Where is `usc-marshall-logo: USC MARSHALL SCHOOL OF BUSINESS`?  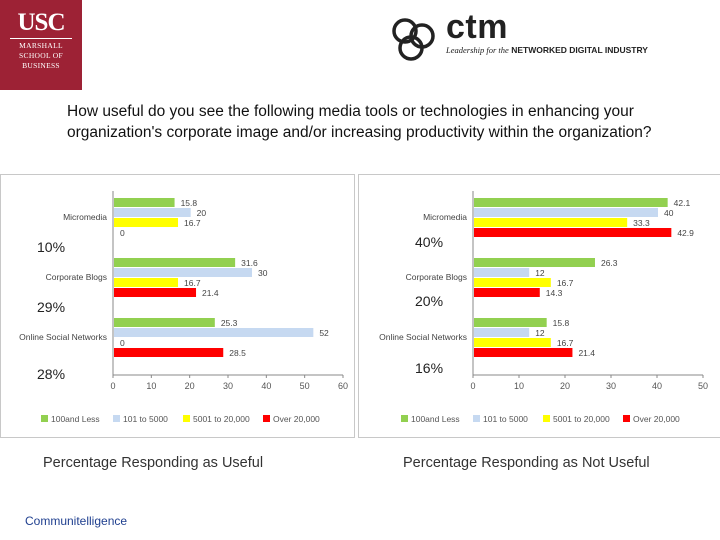 usc-marshall-logo: USC MARSHALL SCHOOL OF BUSINESS is located at coordinates (41, 45).